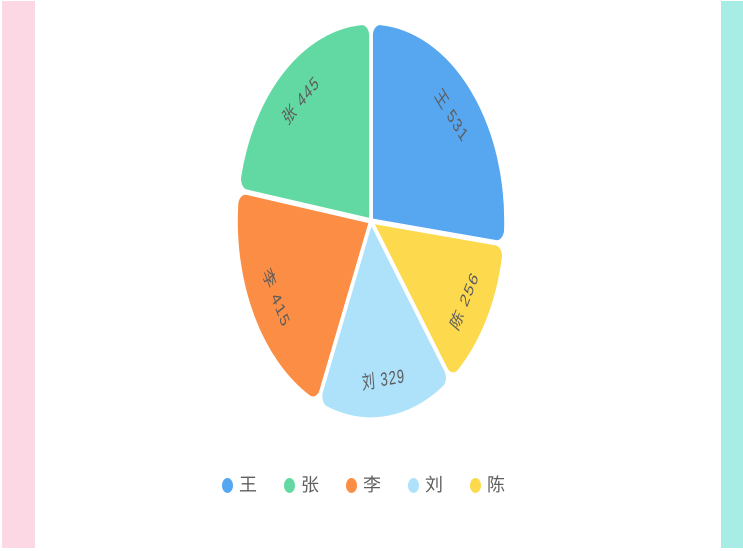  What do you see at coordinates (496, 485) in the screenshot?
I see `legend-label-chen: 陈` at bounding box center [496, 485].